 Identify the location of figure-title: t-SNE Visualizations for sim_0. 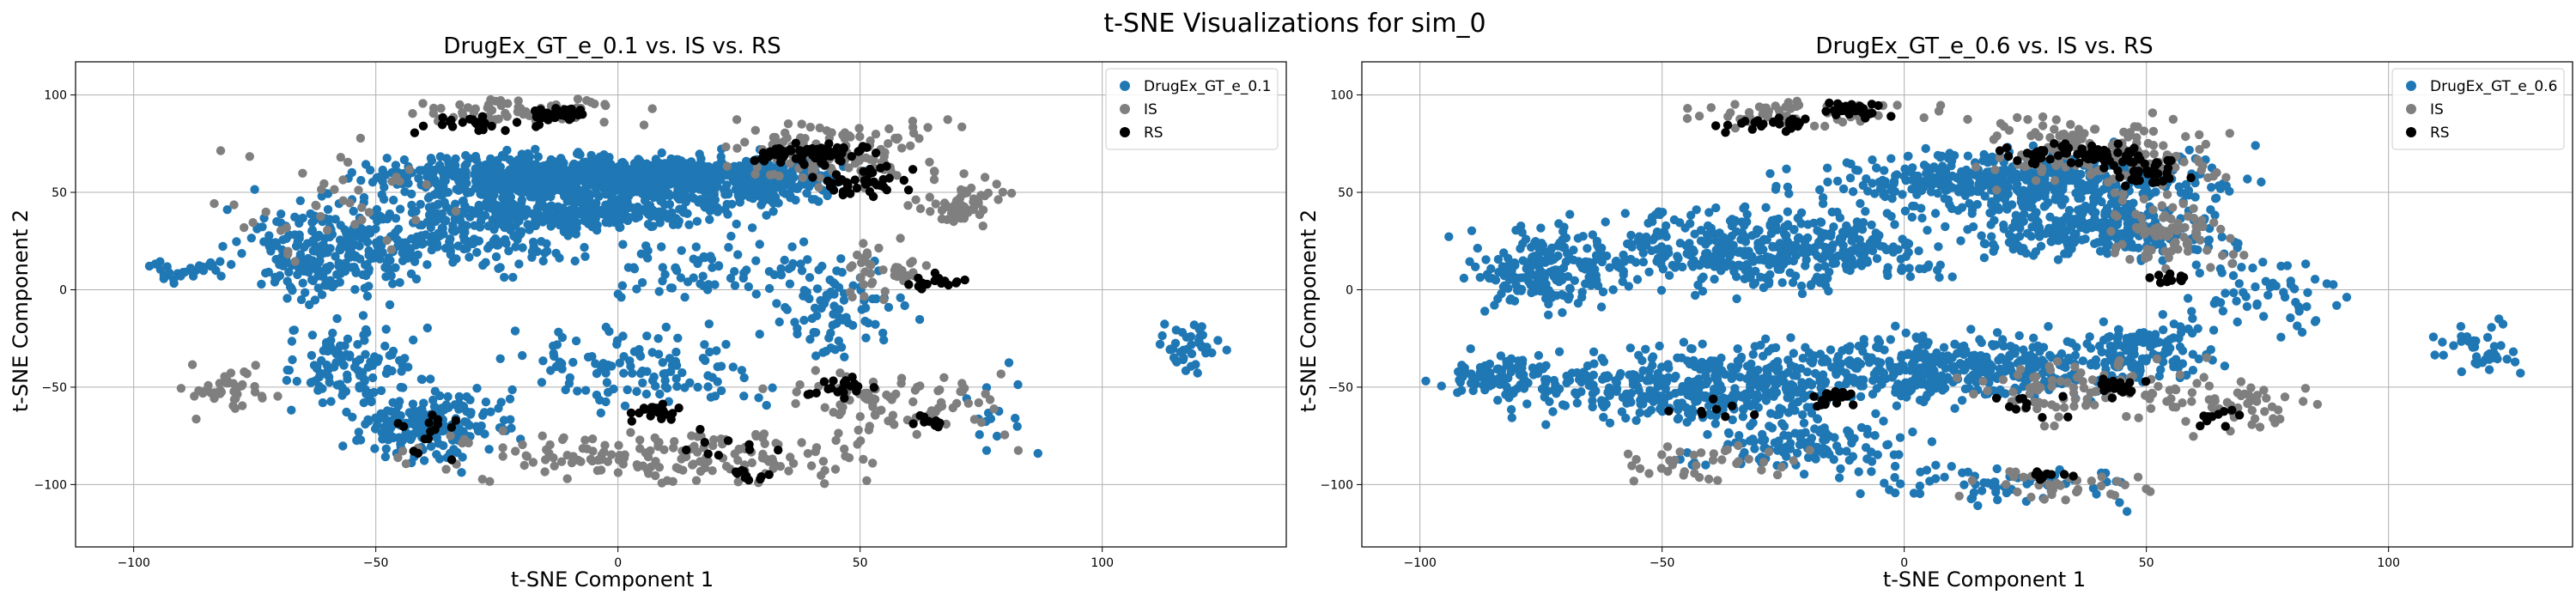
(1294, 24).